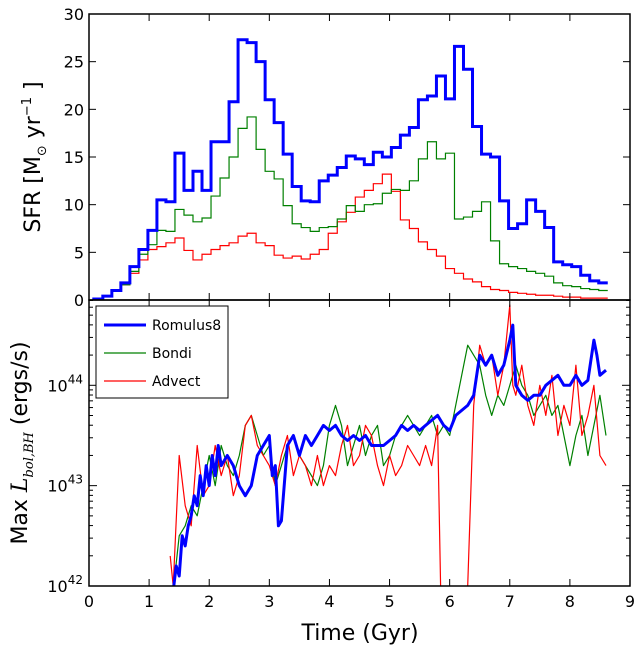  What do you see at coordinates (149, 601) in the screenshot?
I see `x-tick-label: 1` at bounding box center [149, 601].